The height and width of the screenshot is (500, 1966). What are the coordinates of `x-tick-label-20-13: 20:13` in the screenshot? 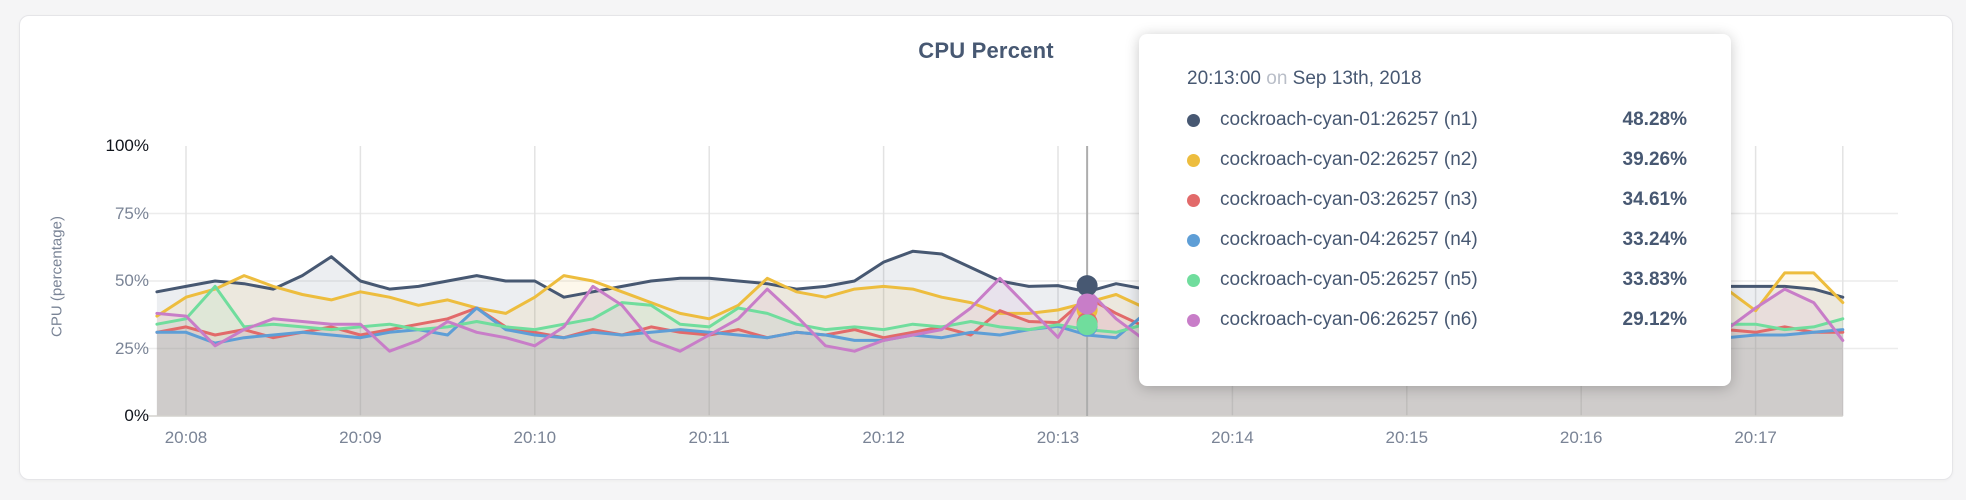 It's located at (1058, 437).